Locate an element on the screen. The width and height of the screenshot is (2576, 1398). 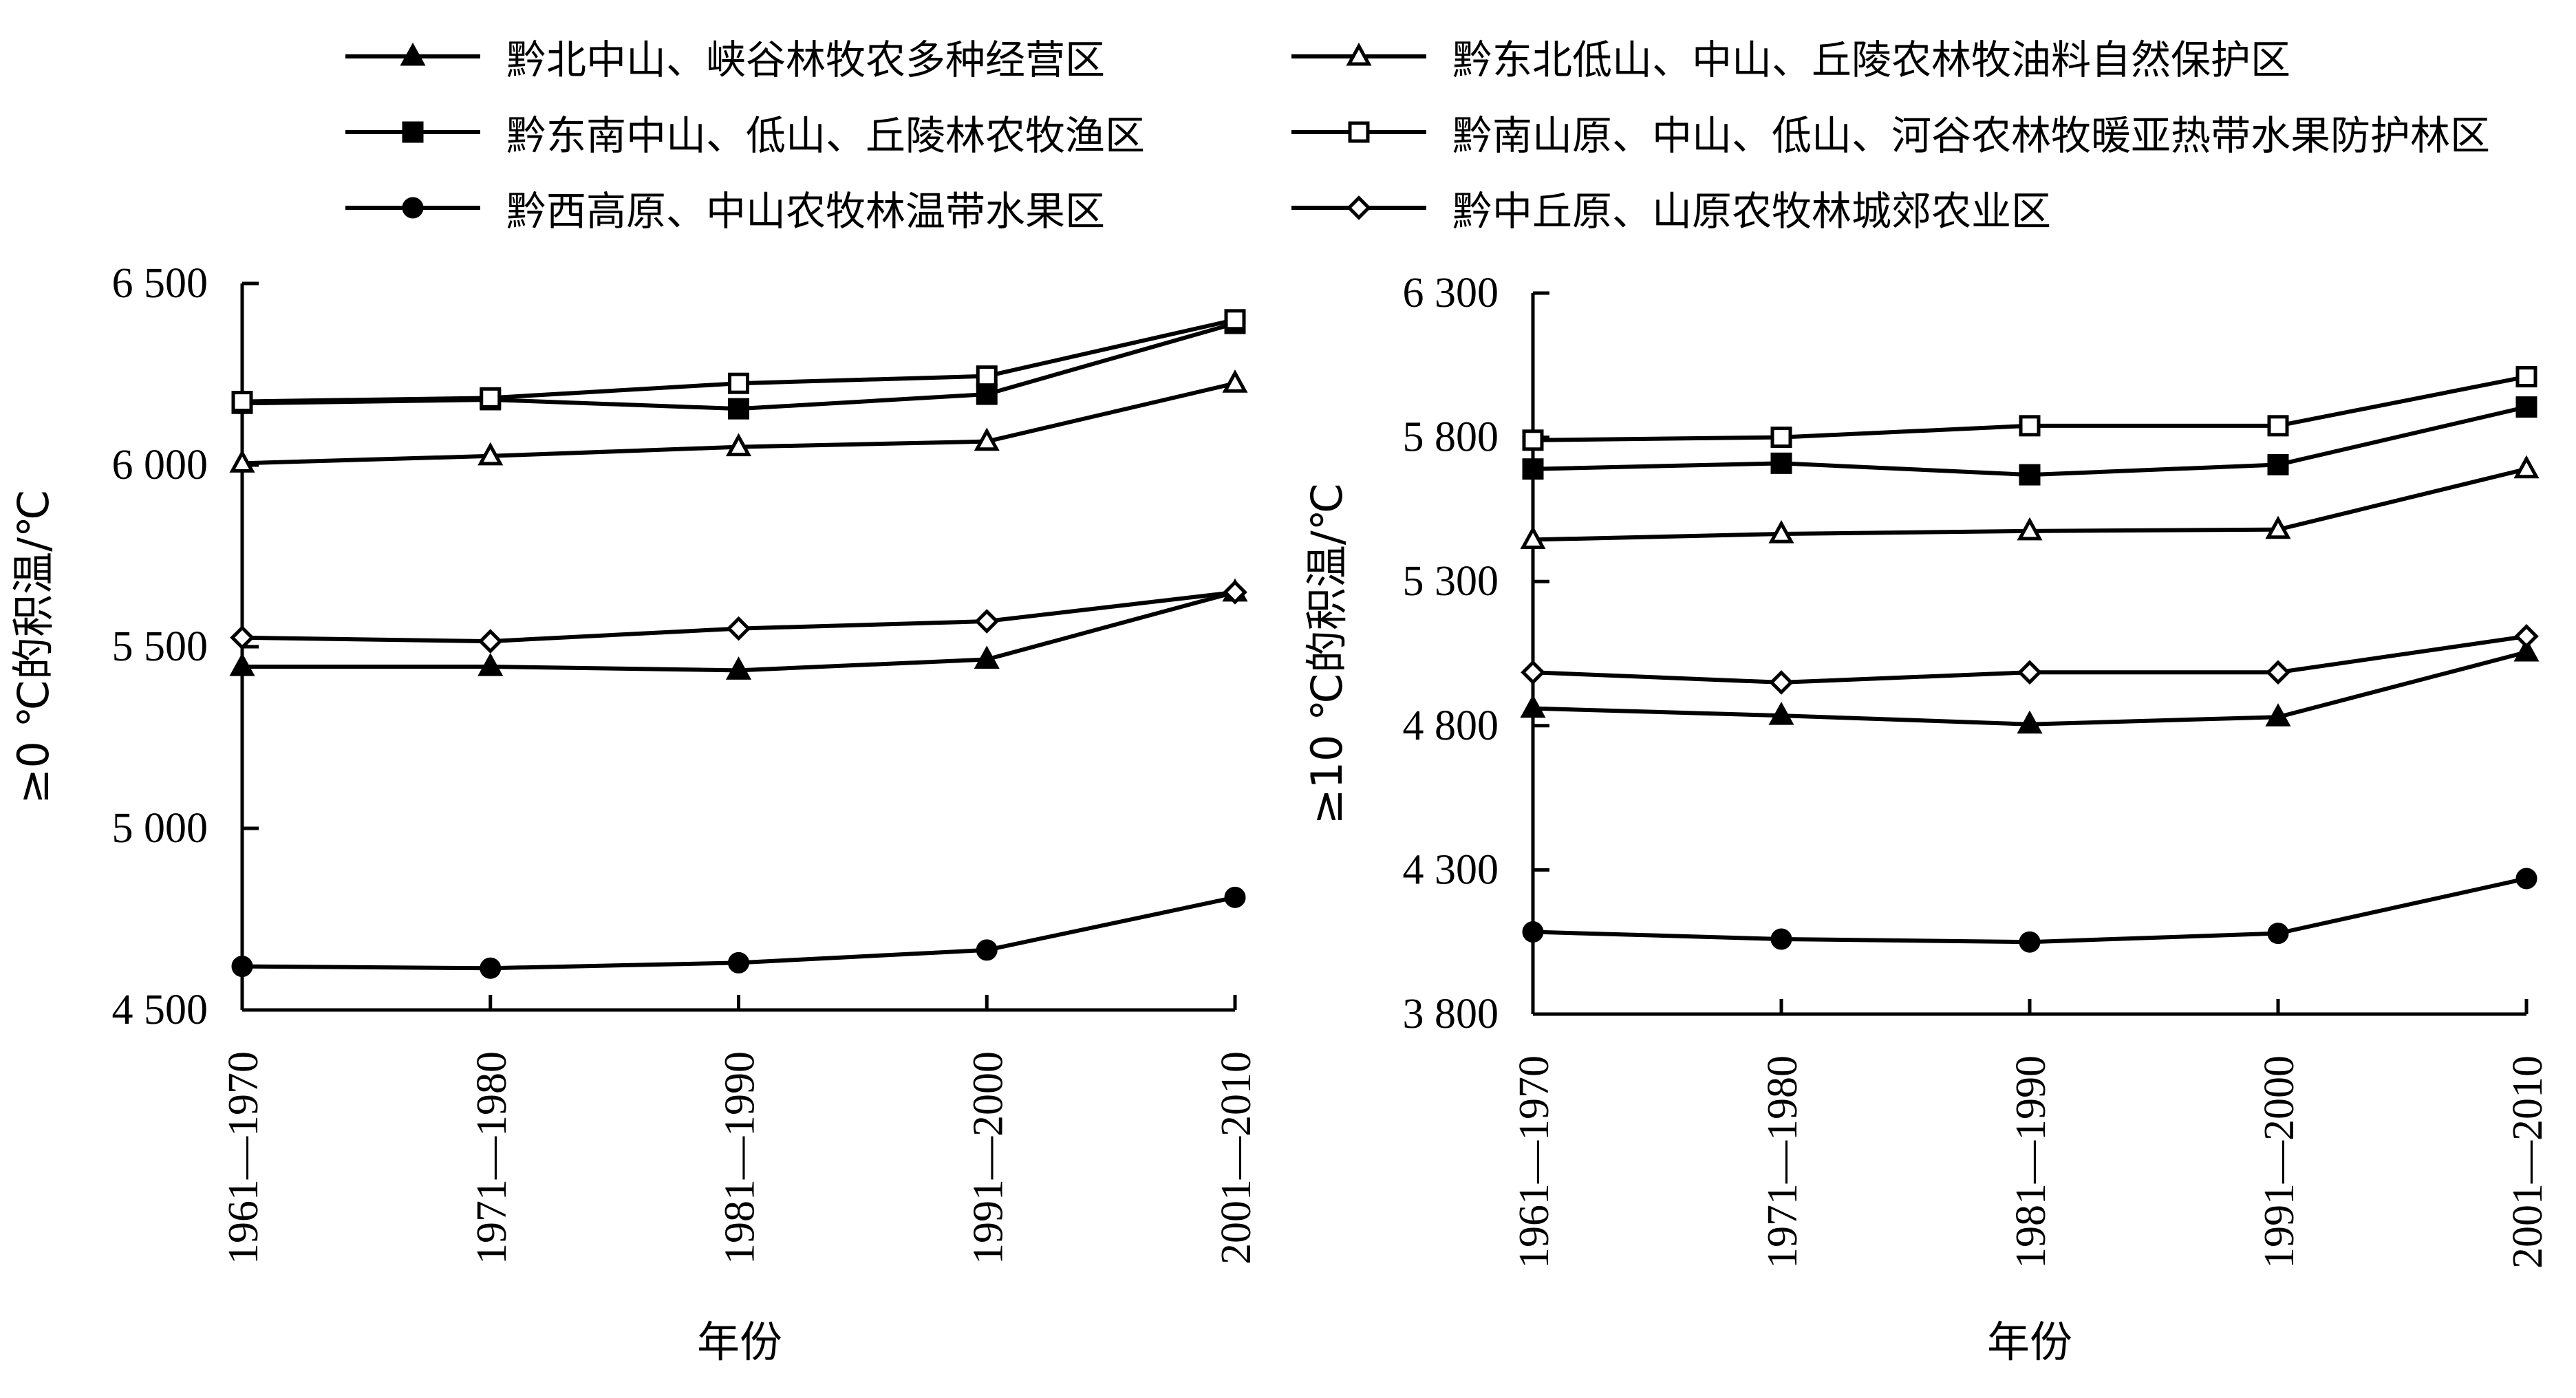
x-tick-label: 2001—2010 is located at coordinates (2527, 1162).